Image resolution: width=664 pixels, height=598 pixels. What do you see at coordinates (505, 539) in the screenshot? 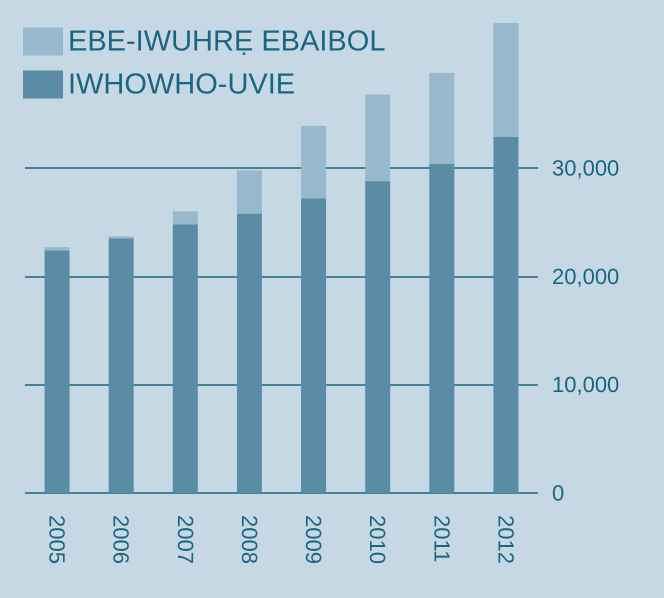
I see `x-tick-label: 2012` at bounding box center [505, 539].